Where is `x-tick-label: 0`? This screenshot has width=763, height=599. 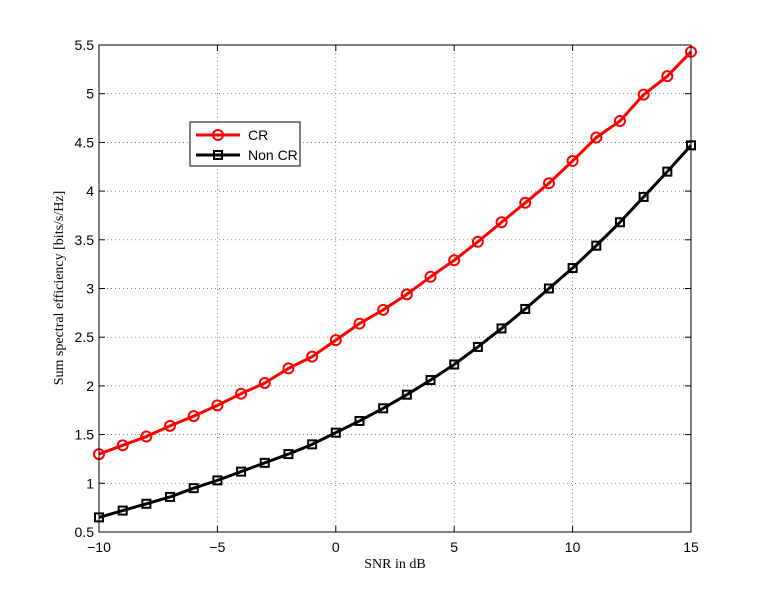 x-tick-label: 0 is located at coordinates (336, 547).